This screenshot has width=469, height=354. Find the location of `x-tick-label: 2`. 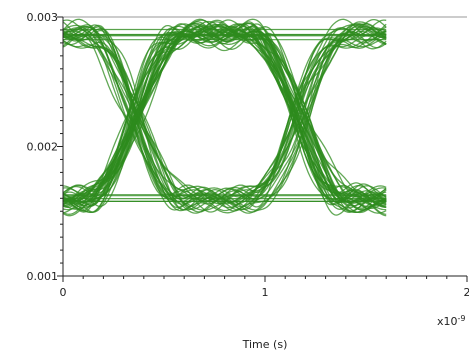

x-tick-label: 2 is located at coordinates (466, 292).